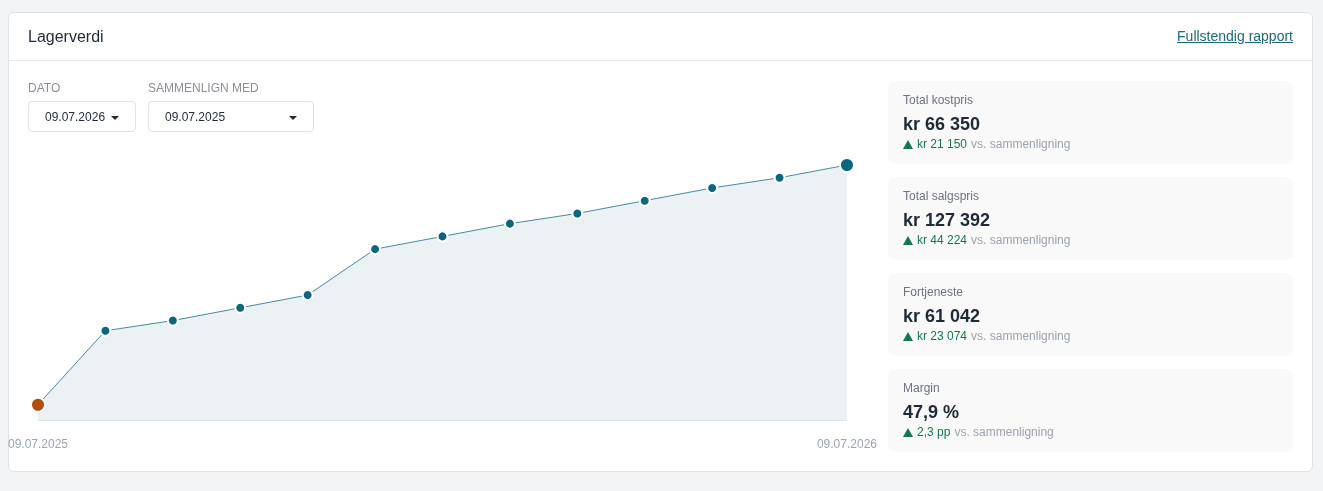 The width and height of the screenshot is (1323, 491). Describe the element at coordinates (938, 100) in the screenshot. I see `text: Total kostpris` at that location.